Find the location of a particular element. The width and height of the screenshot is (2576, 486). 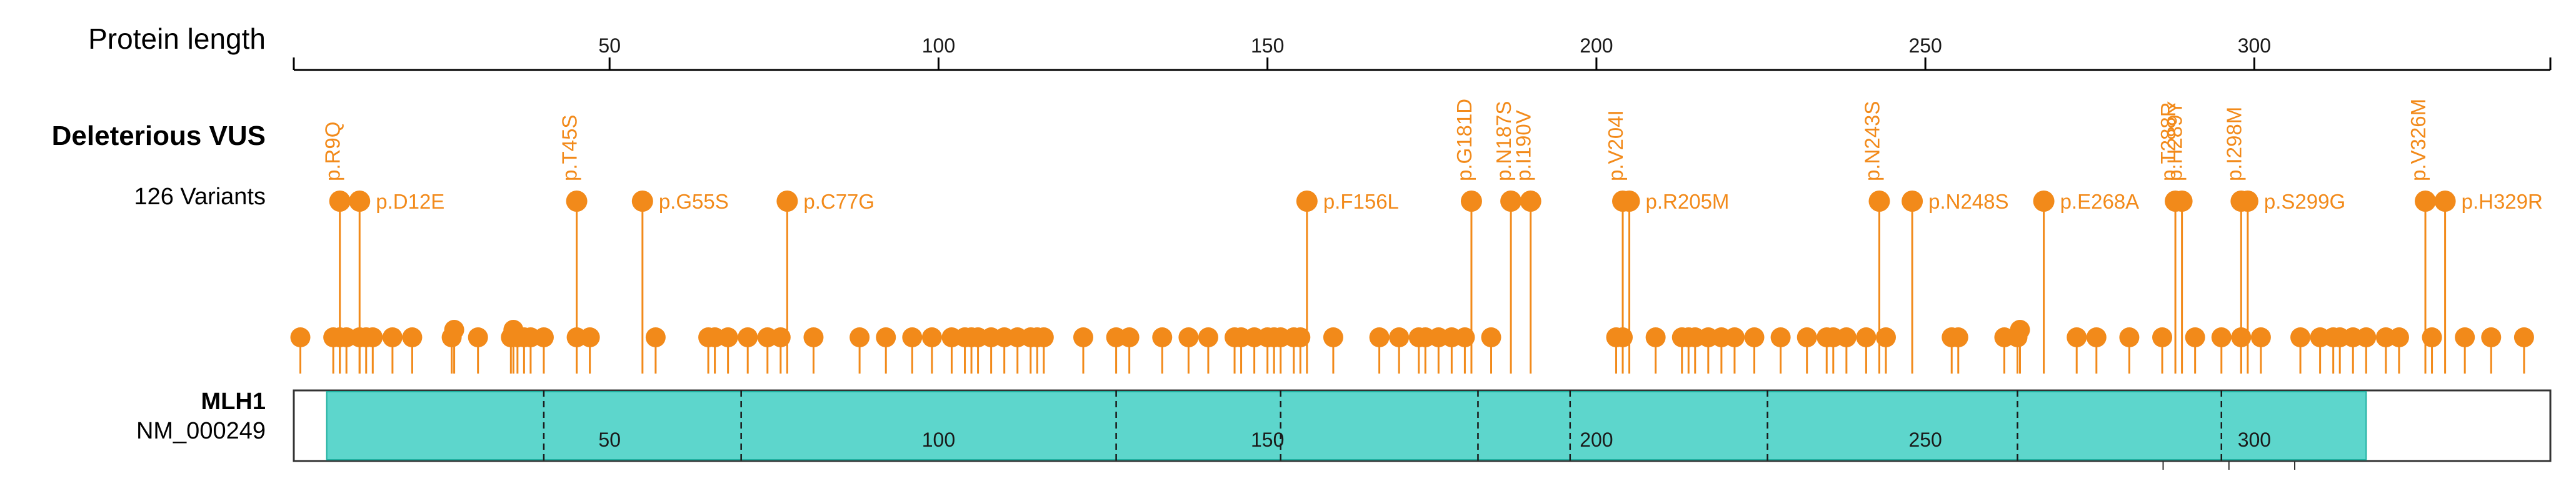

variant-label: p.G55S is located at coordinates (694, 201).